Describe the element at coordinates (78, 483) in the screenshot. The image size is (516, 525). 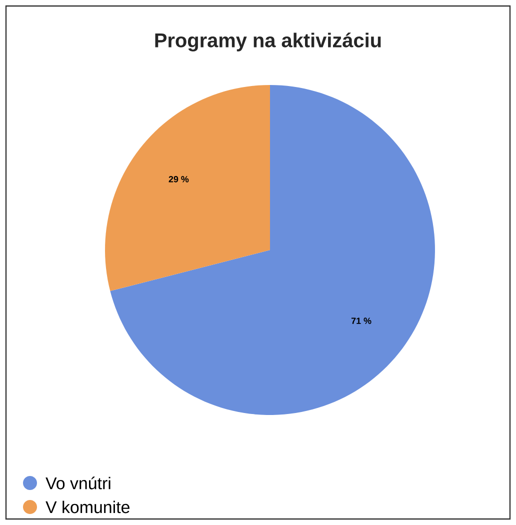
I see `legend-label: Vo vnútri` at that location.